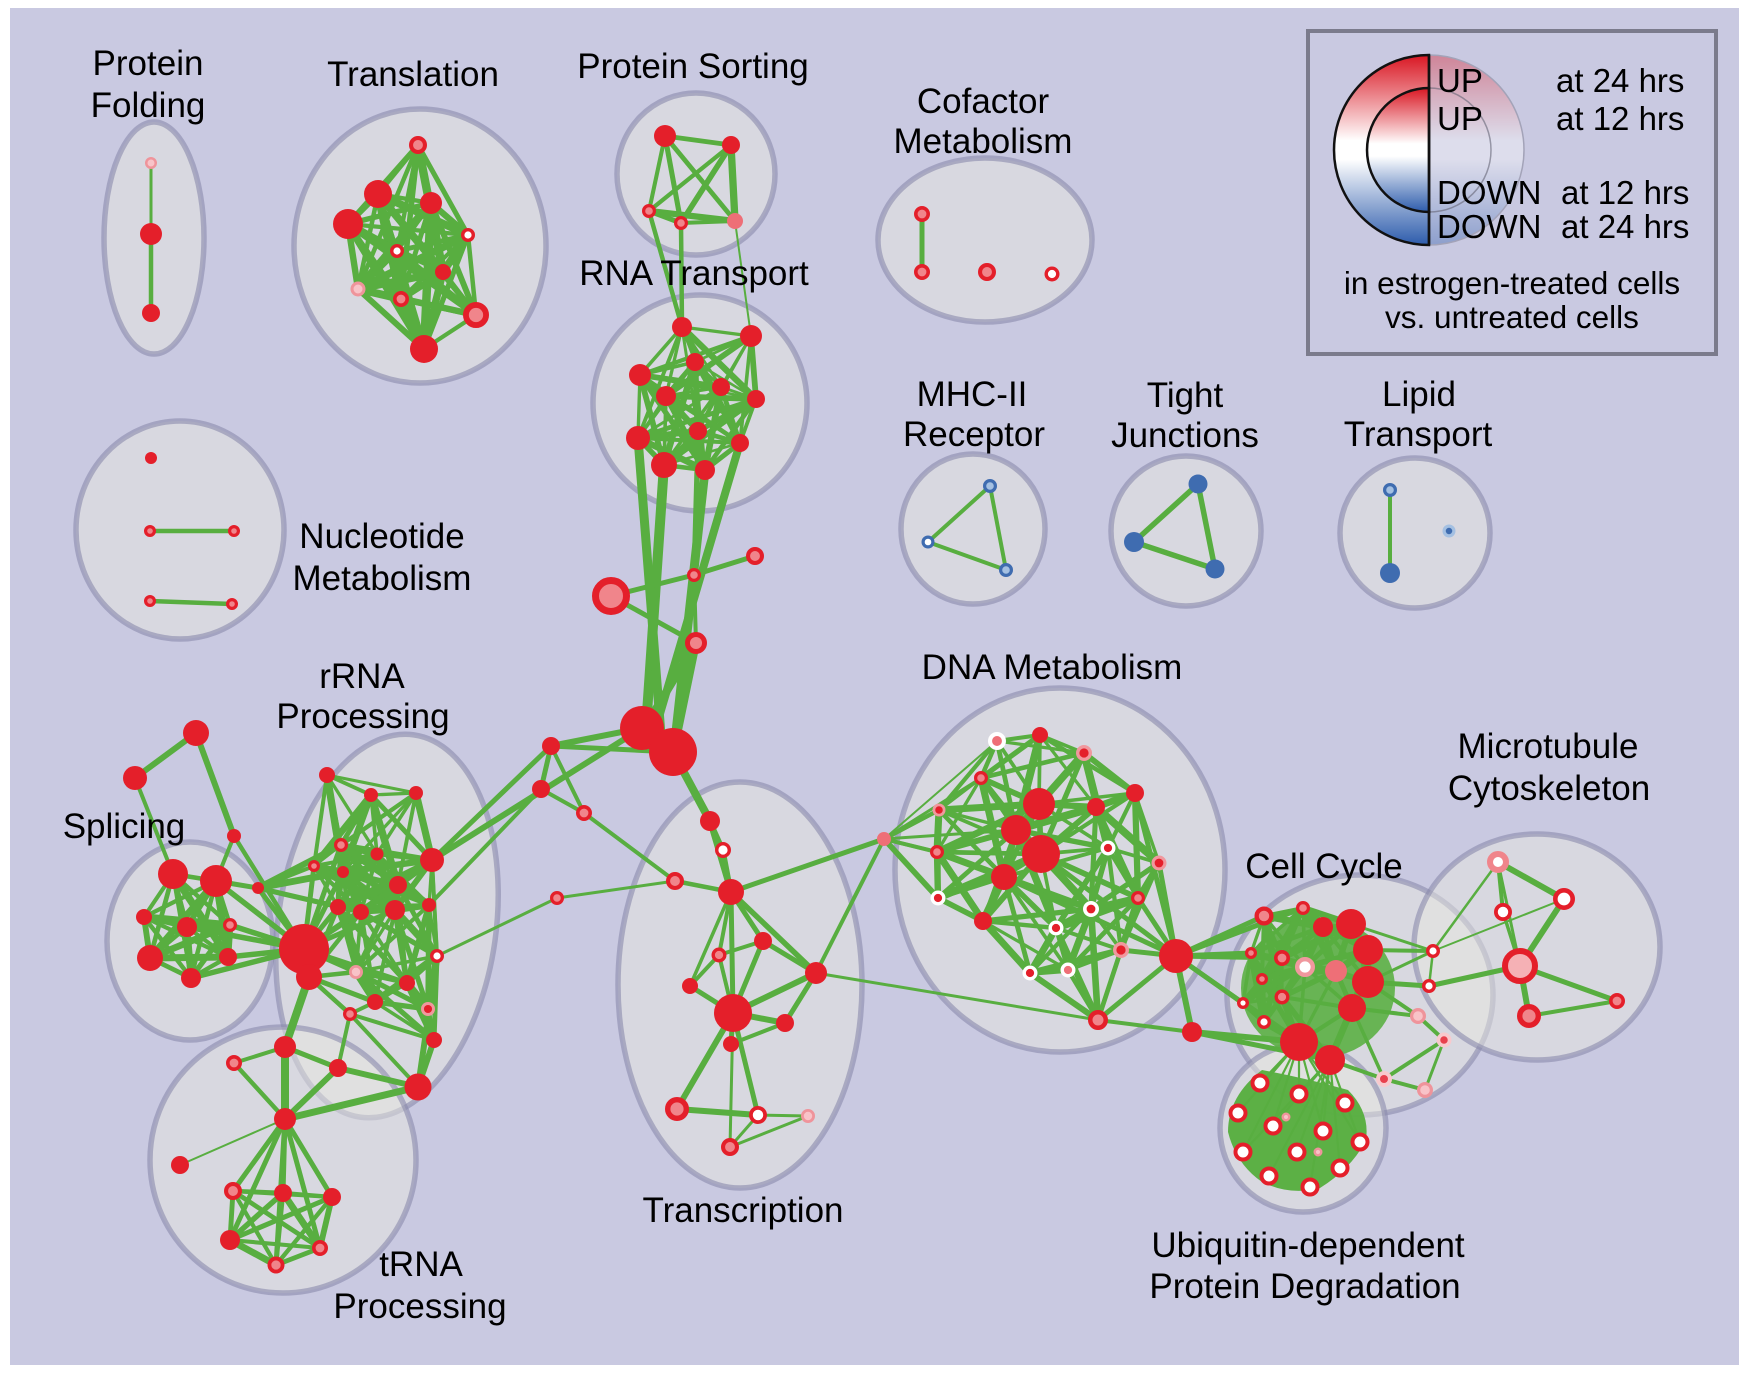 The width and height of the screenshot is (1750, 1376). What do you see at coordinates (1304, 1286) in the screenshot?
I see `svg-text: Protein Degradation` at bounding box center [1304, 1286].